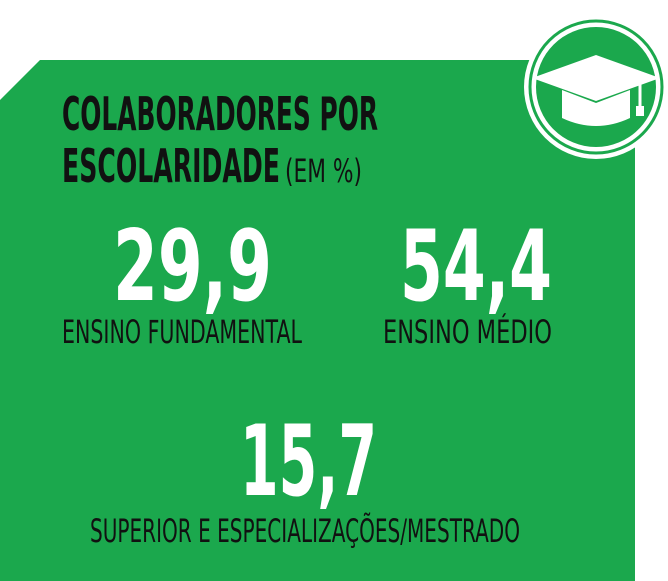 This screenshot has height=581, width=668. What do you see at coordinates (323, 171) in the screenshot?
I see `title-suffix: (EM %)` at bounding box center [323, 171].